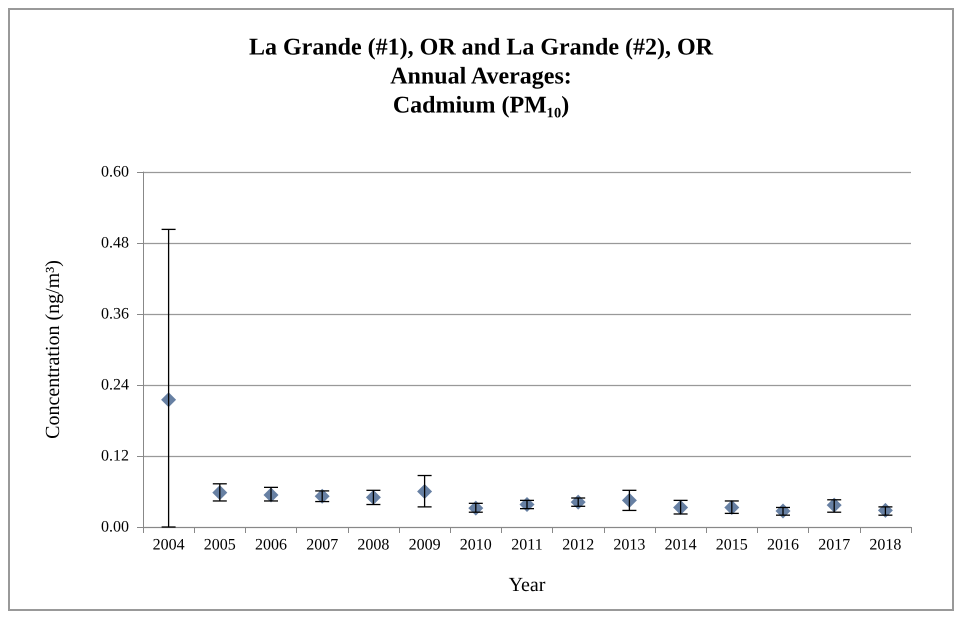 The height and width of the screenshot is (623, 966). Describe the element at coordinates (527, 585) in the screenshot. I see `x-axis-title: Year` at that location.